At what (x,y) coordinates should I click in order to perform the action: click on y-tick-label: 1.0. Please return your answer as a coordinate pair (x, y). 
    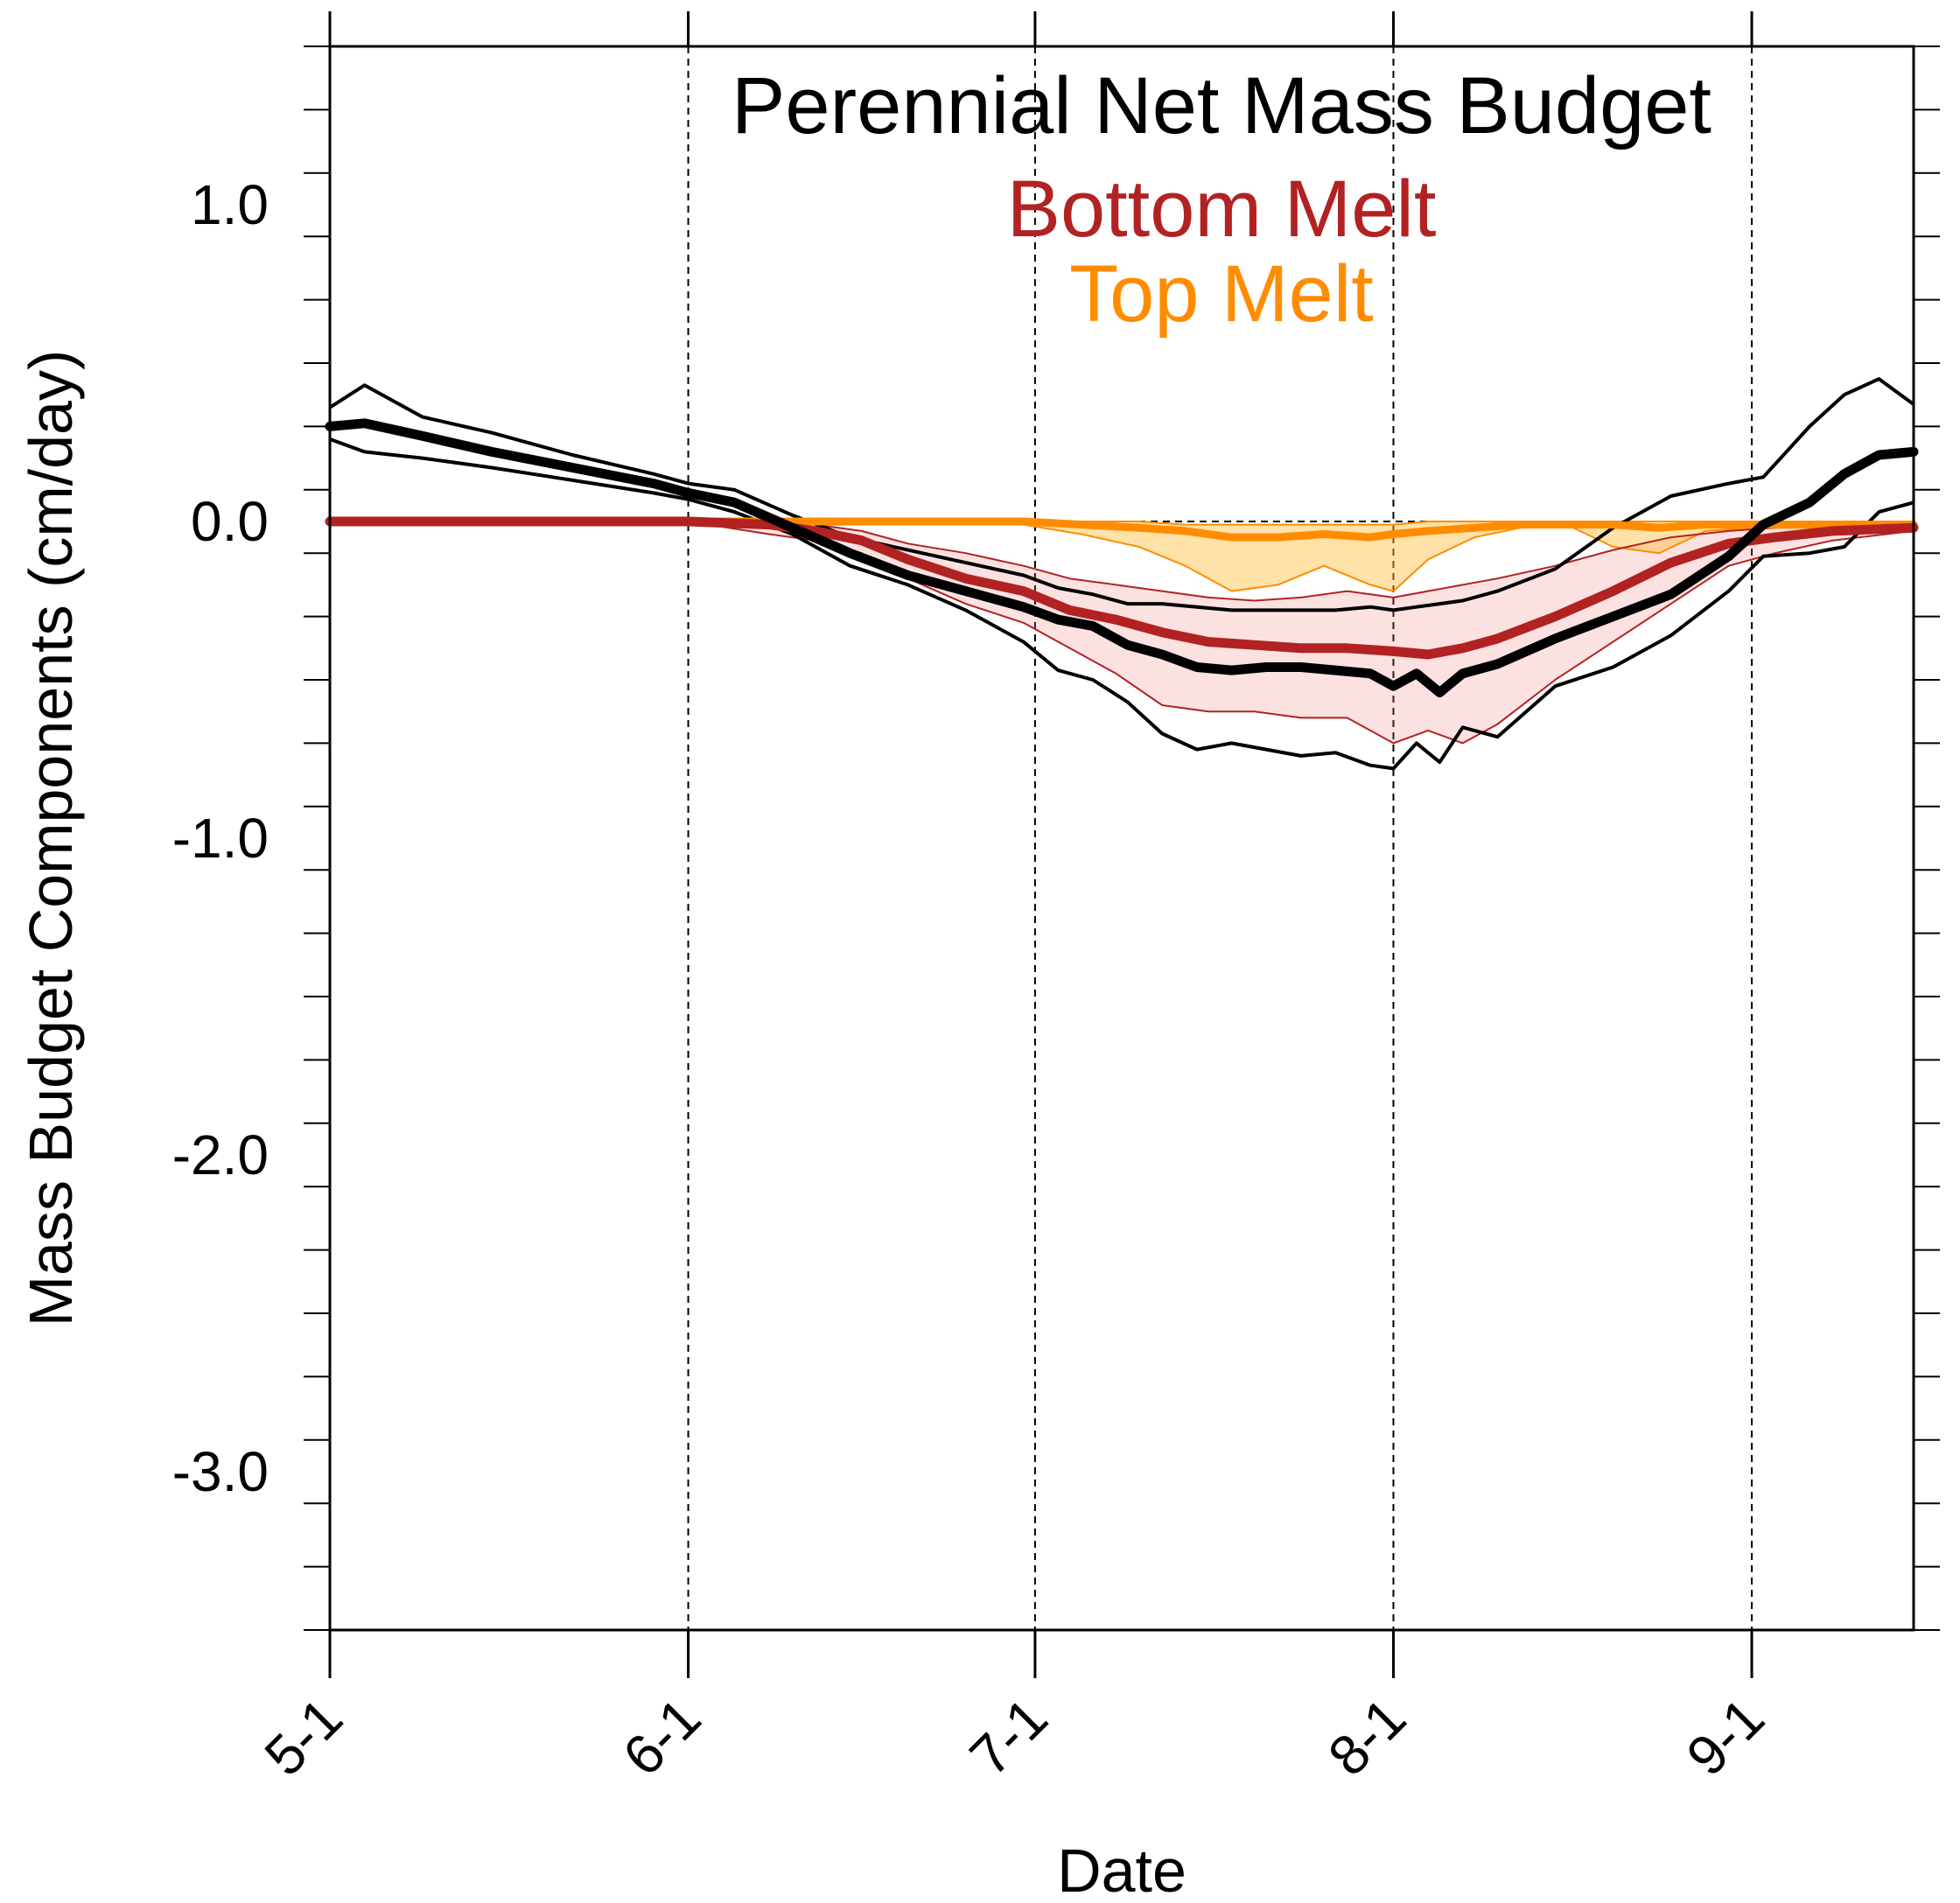
    Looking at the image, I should click on (230, 204).